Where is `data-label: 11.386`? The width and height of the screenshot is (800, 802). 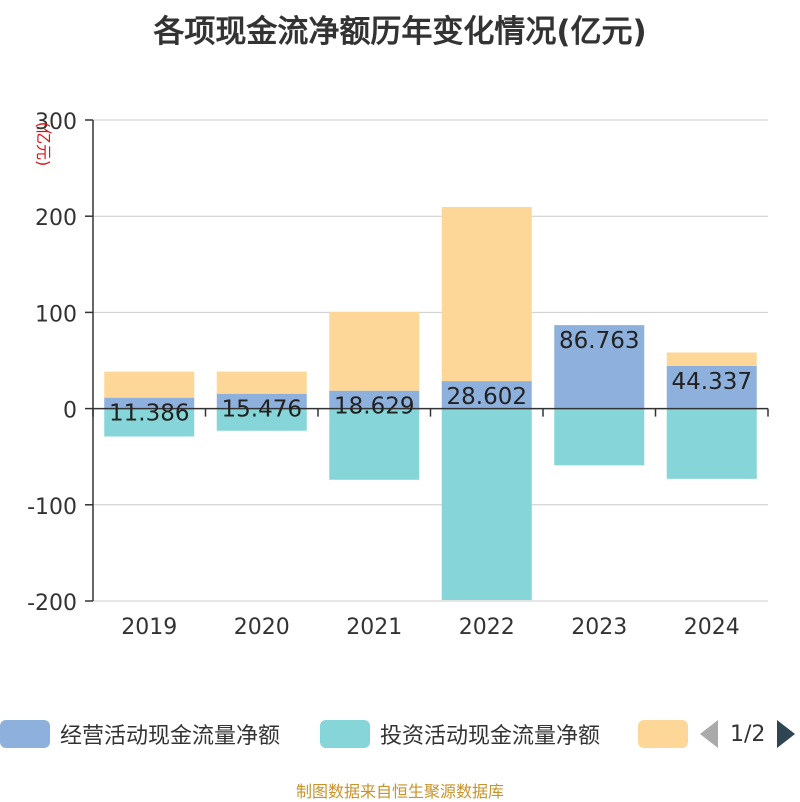 data-label: 11.386 is located at coordinates (149, 414).